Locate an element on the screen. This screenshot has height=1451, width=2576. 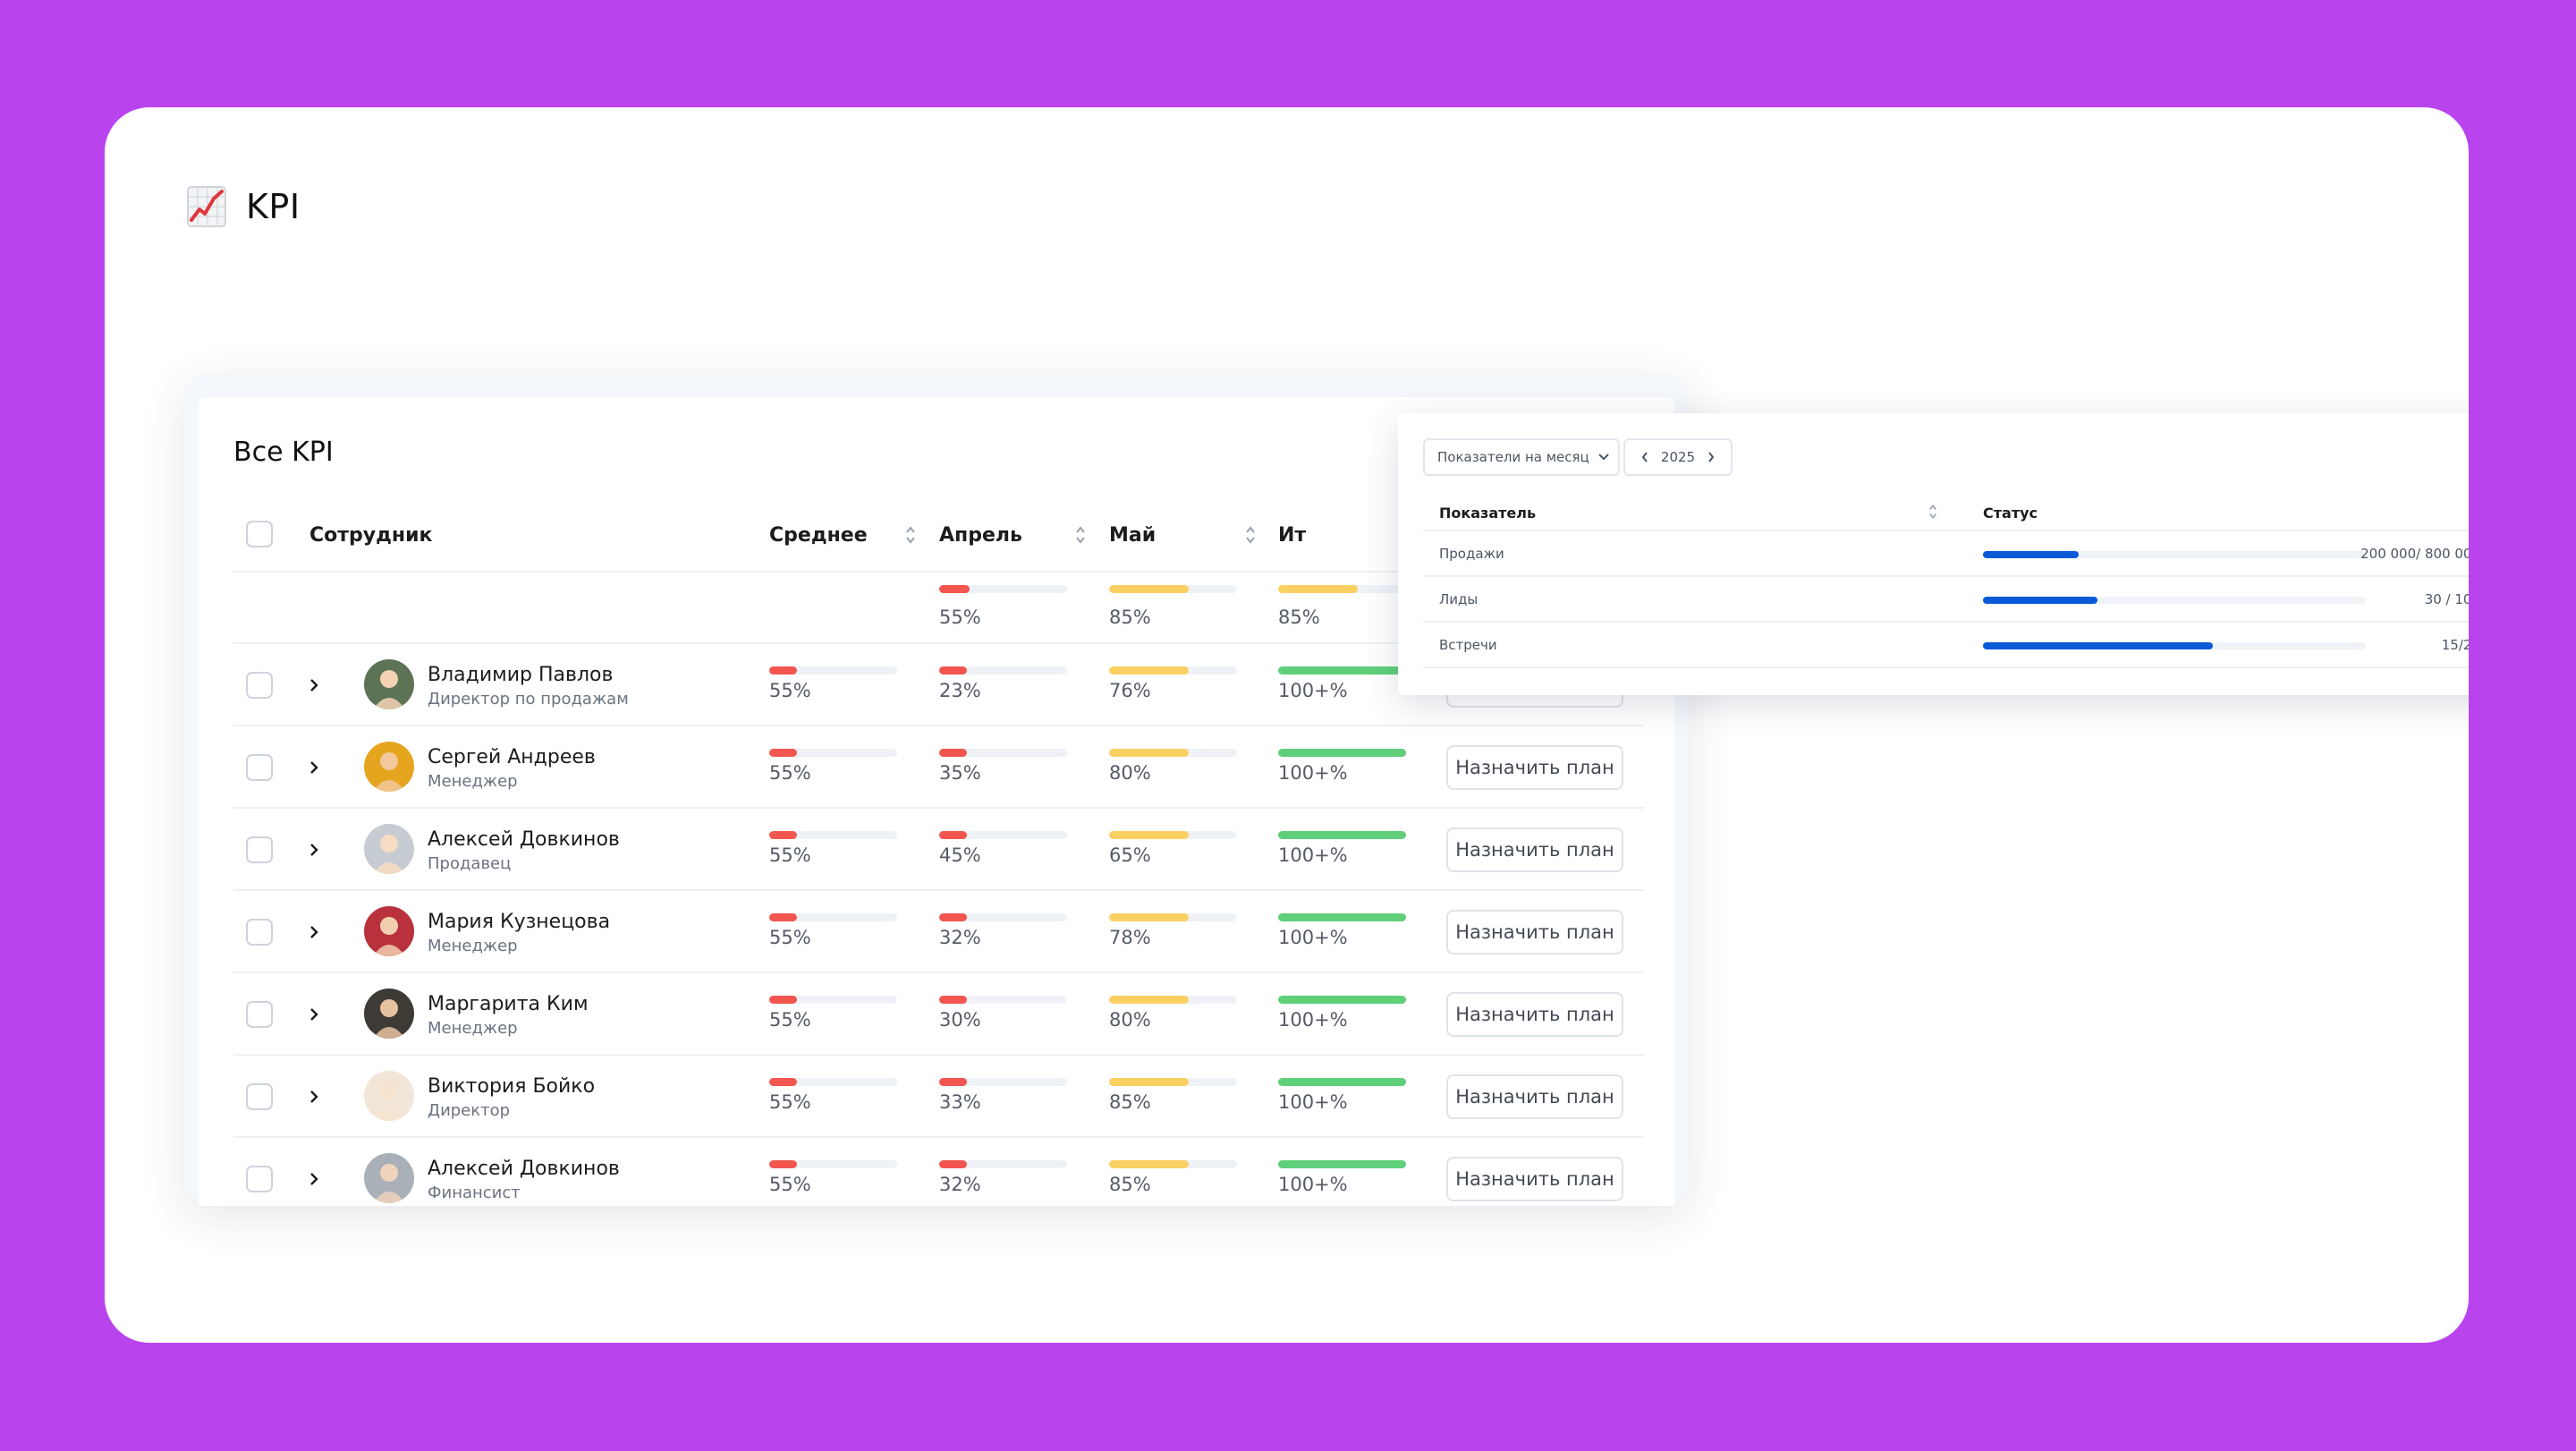
select-all-checkbox is located at coordinates (259, 534).